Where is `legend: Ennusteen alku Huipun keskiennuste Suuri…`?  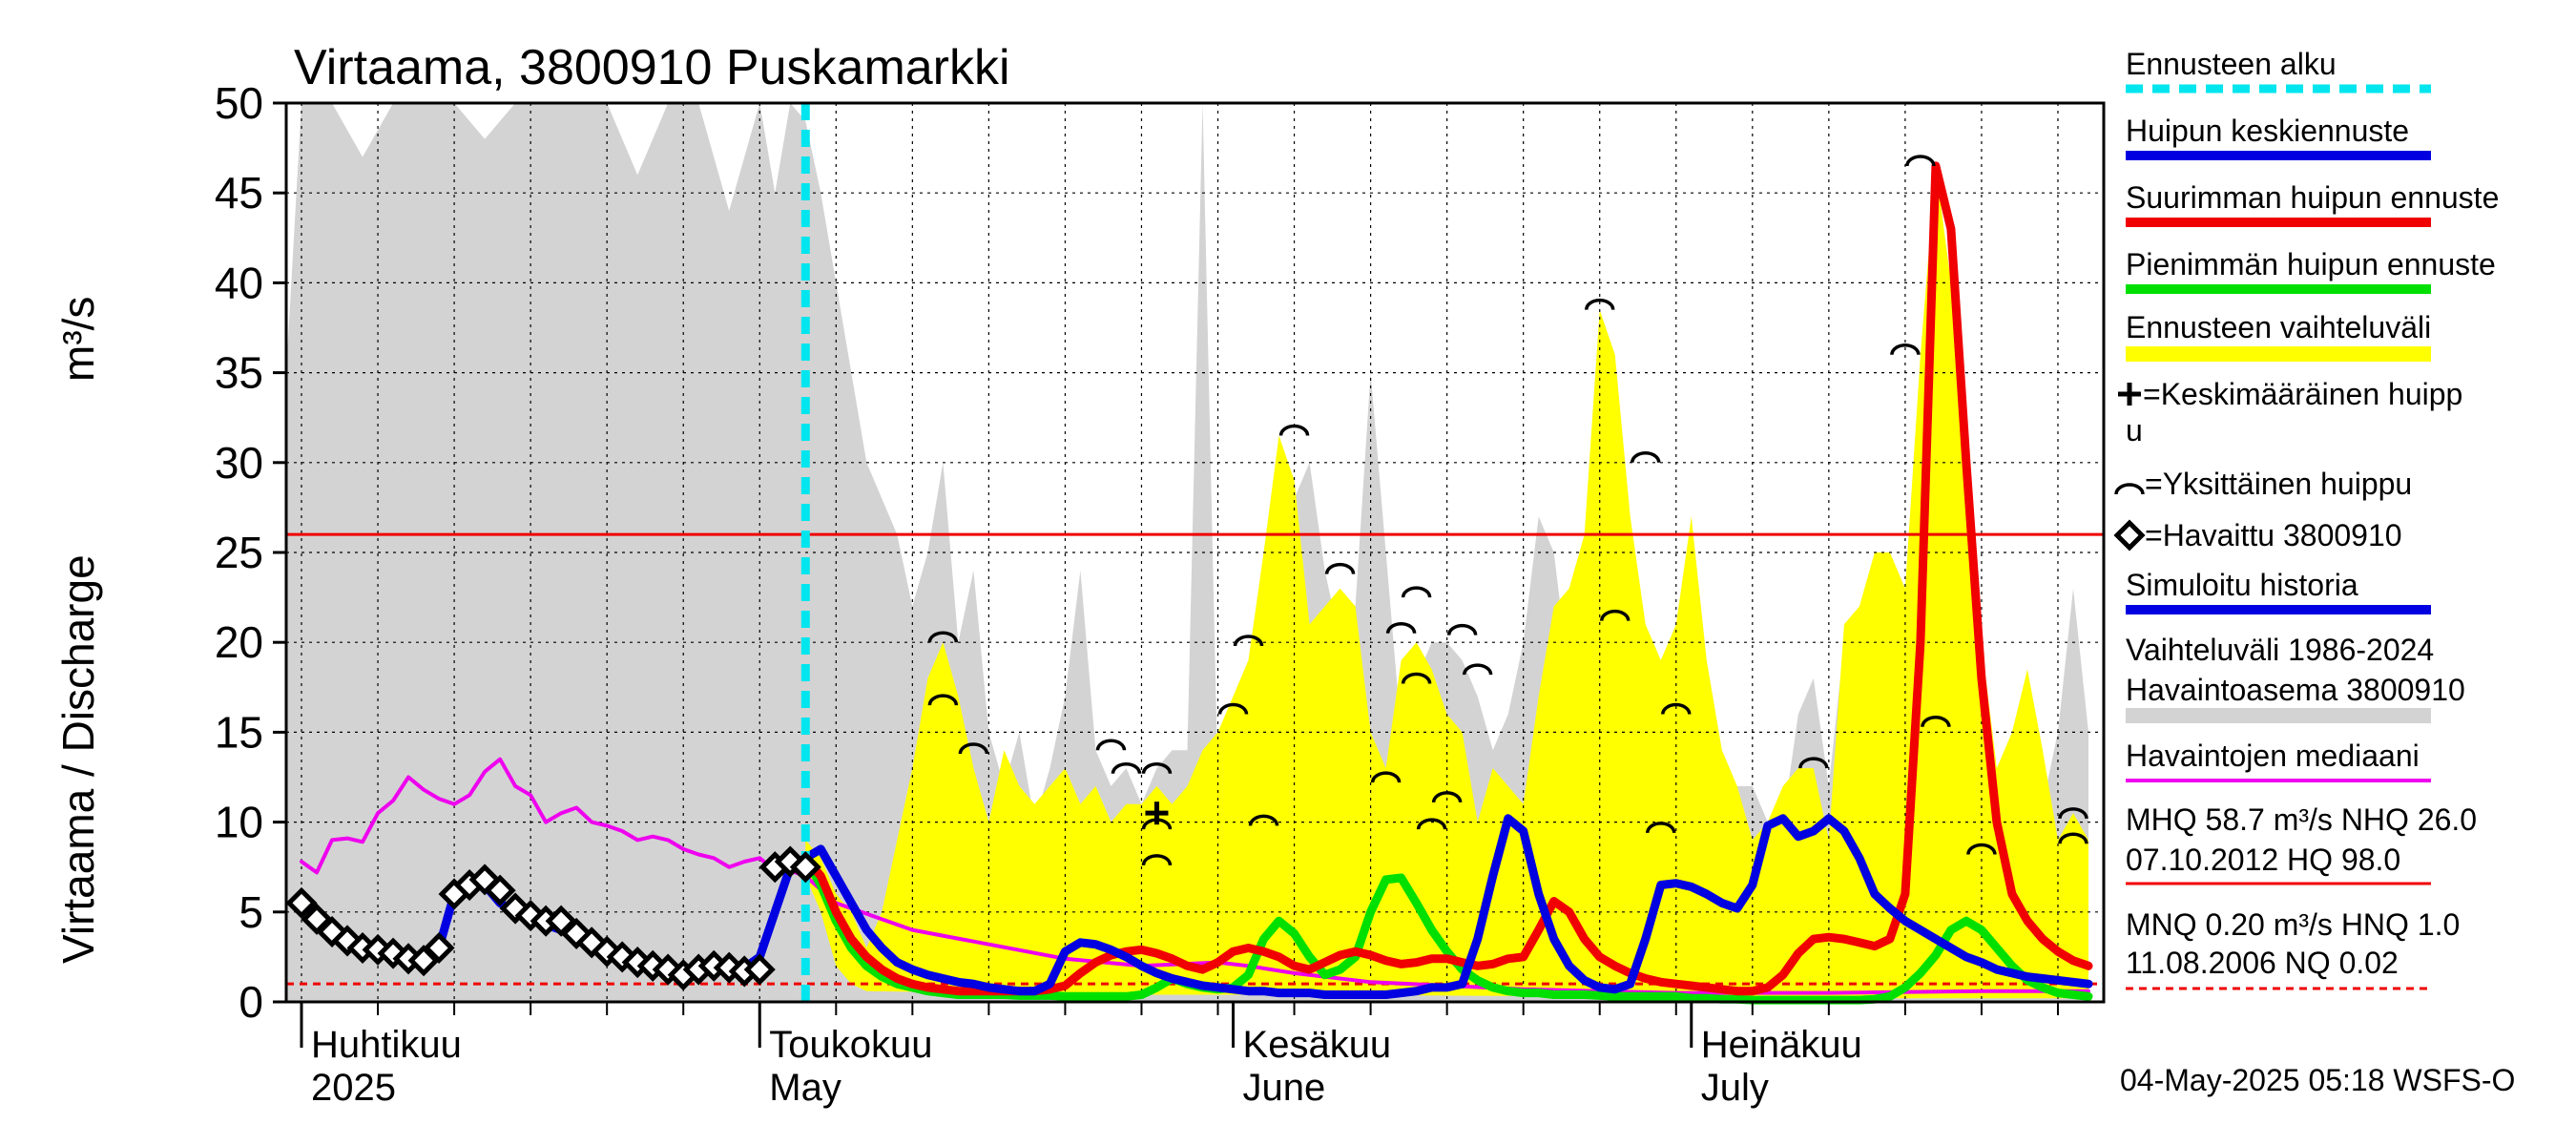
legend: Ennusteen alku Huipun keskiennuste Suuri… is located at coordinates (2306, 518).